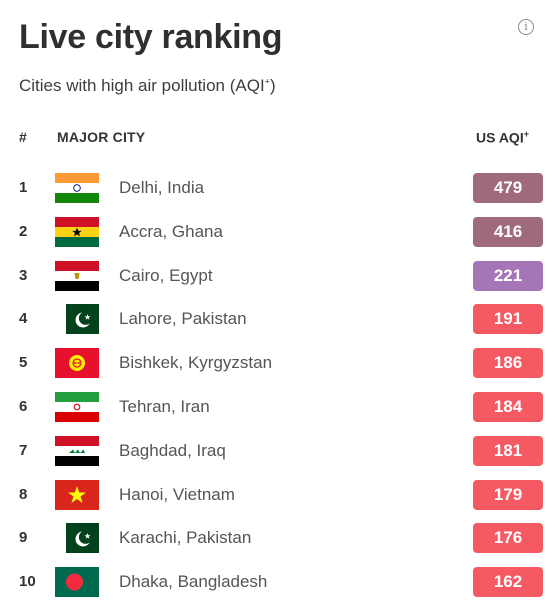  I want to click on rank-number: 1, so click(23, 187).